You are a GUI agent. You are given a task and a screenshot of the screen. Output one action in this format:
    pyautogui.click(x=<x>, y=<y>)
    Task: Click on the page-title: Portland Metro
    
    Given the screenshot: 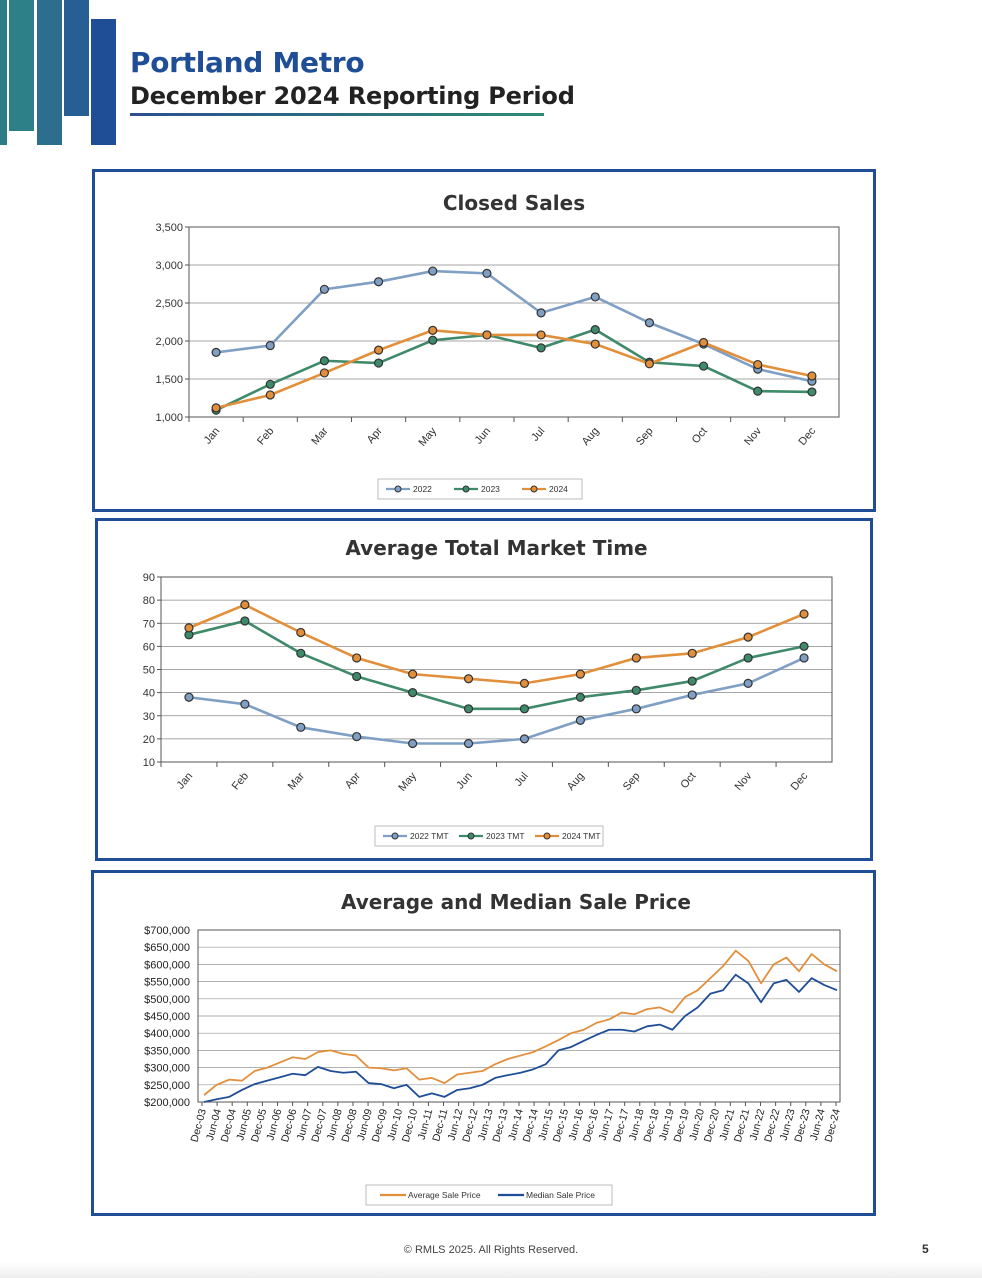 What is the action you would take?
    pyautogui.click(x=247, y=62)
    